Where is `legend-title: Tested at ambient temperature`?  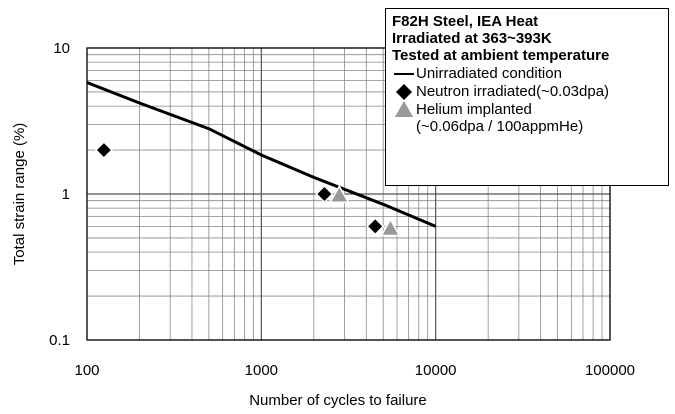 legend-title: Tested at ambient temperature is located at coordinates (501, 55).